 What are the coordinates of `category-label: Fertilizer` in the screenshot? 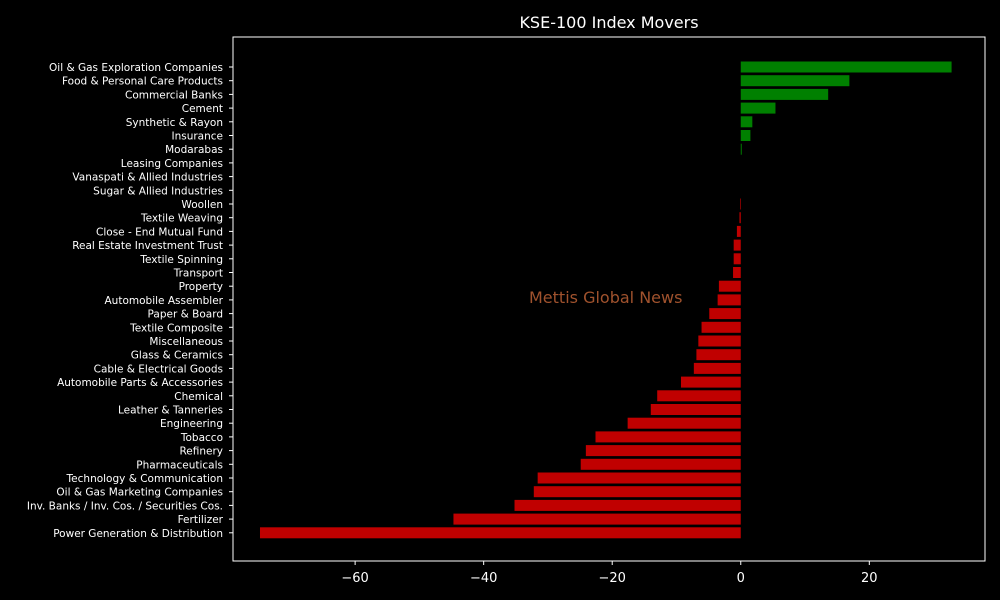 It's located at (201, 520).